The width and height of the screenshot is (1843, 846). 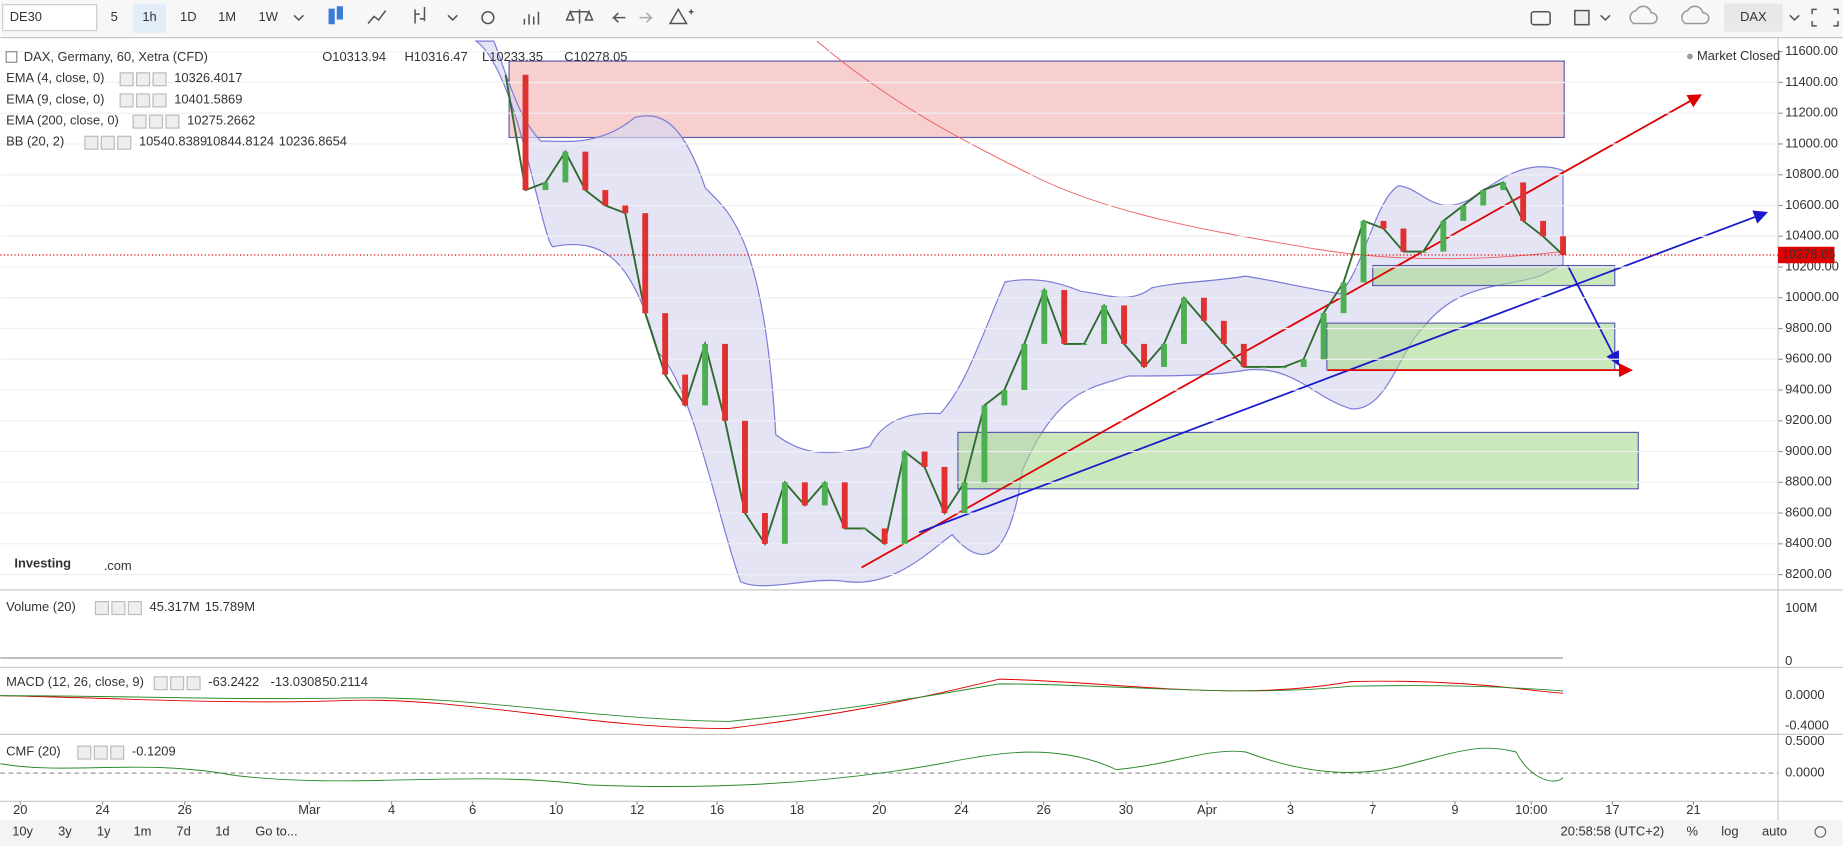 What do you see at coordinates (1593, 315) in the screenshot?
I see `projection-arrow` at bounding box center [1593, 315].